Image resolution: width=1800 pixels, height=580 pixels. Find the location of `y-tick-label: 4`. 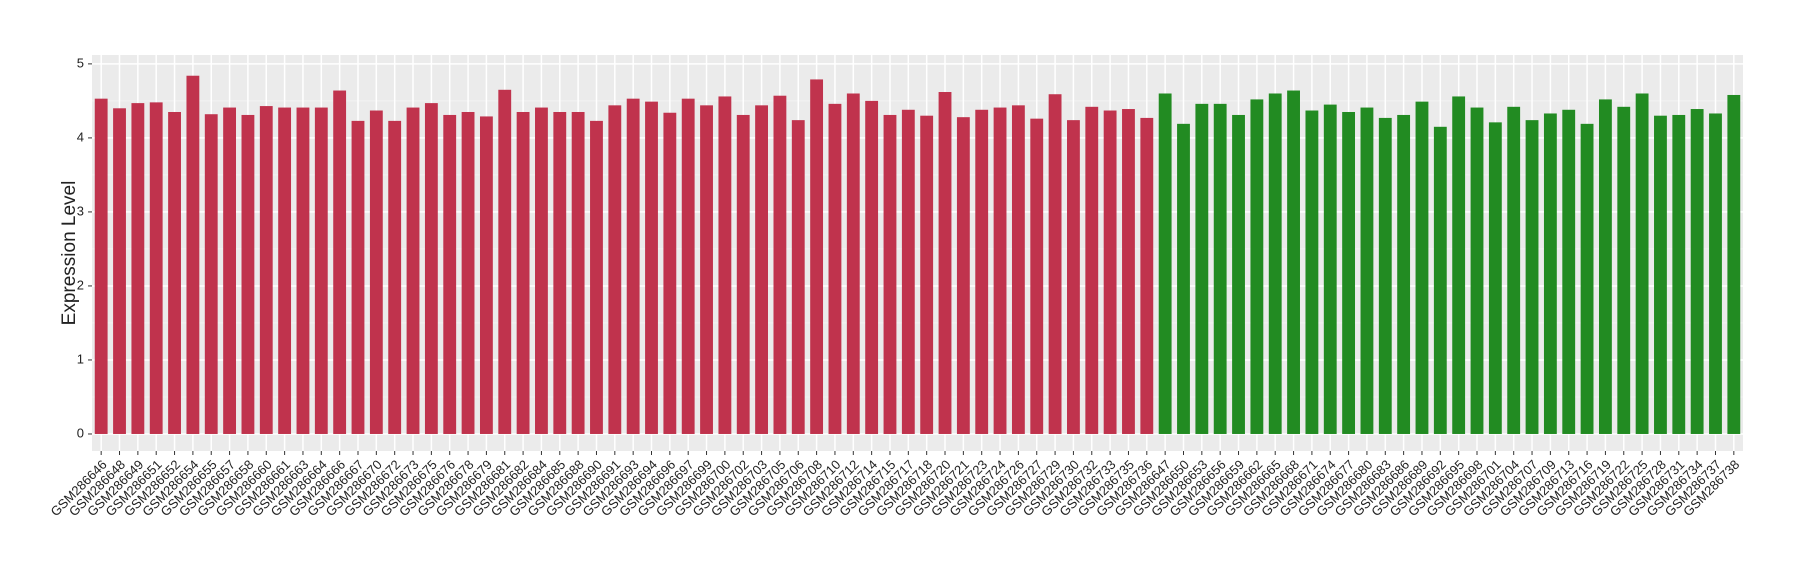

y-tick-label: 4 is located at coordinates (80, 136).